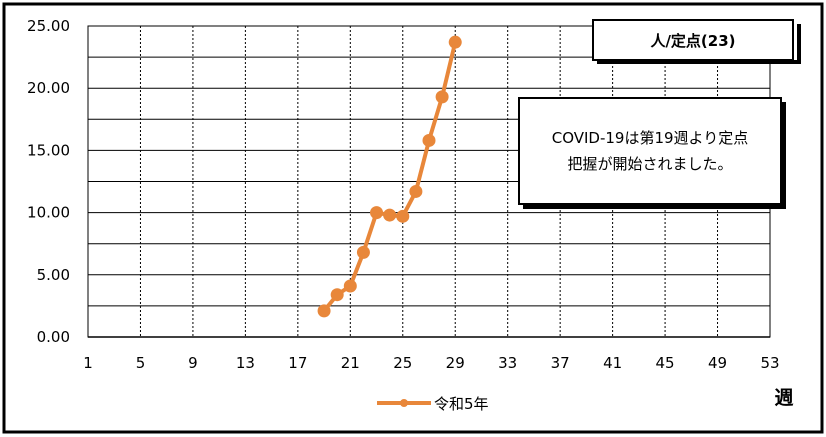  What do you see at coordinates (141, 363) in the screenshot?
I see `x-tick-label: 5` at bounding box center [141, 363].